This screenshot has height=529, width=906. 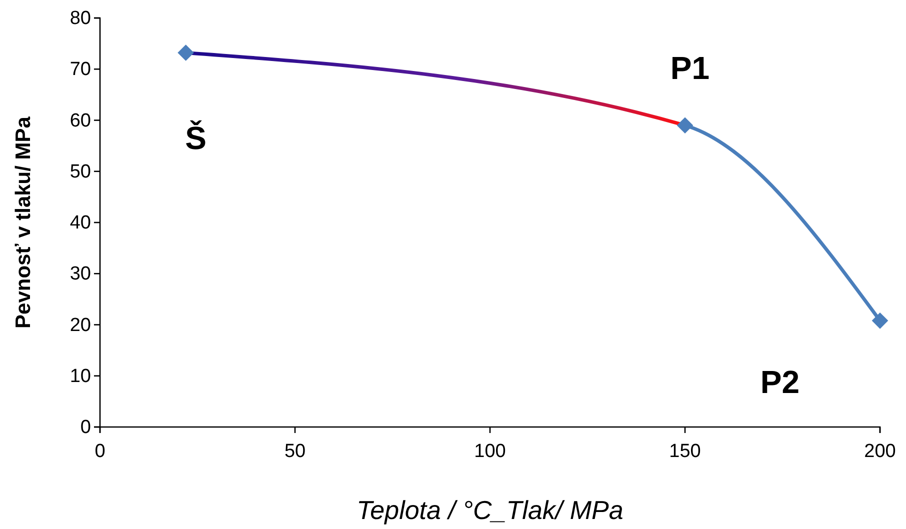 I want to click on x-tick-label: 100, so click(x=490, y=451).